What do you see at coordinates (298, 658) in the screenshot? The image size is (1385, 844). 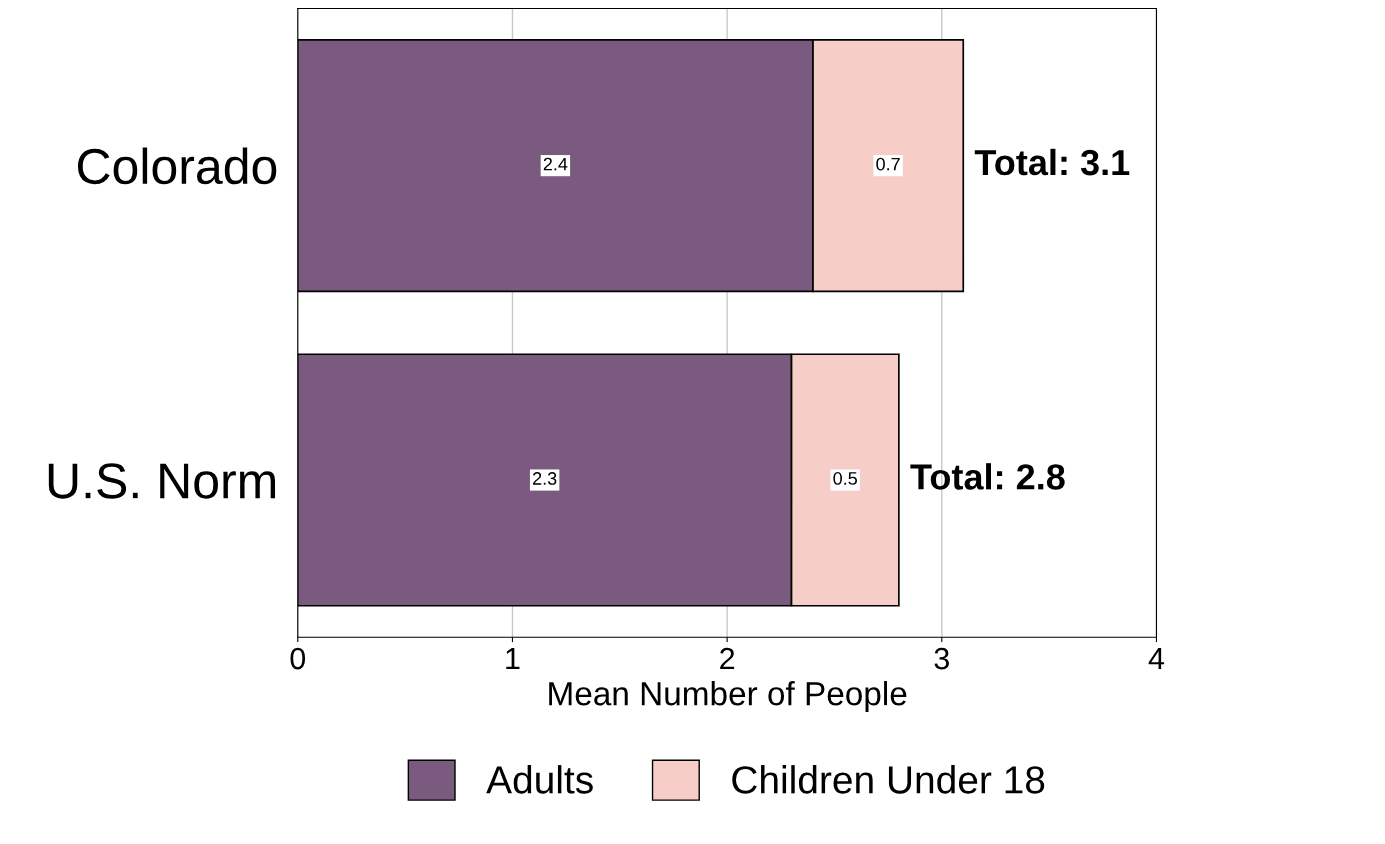 I see `x-tick-label: 0` at bounding box center [298, 658].